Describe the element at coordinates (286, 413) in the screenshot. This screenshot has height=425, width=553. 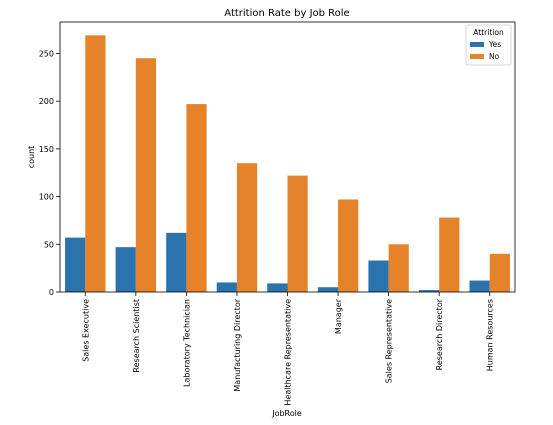
I see `x-axis-label: JobRole` at that location.